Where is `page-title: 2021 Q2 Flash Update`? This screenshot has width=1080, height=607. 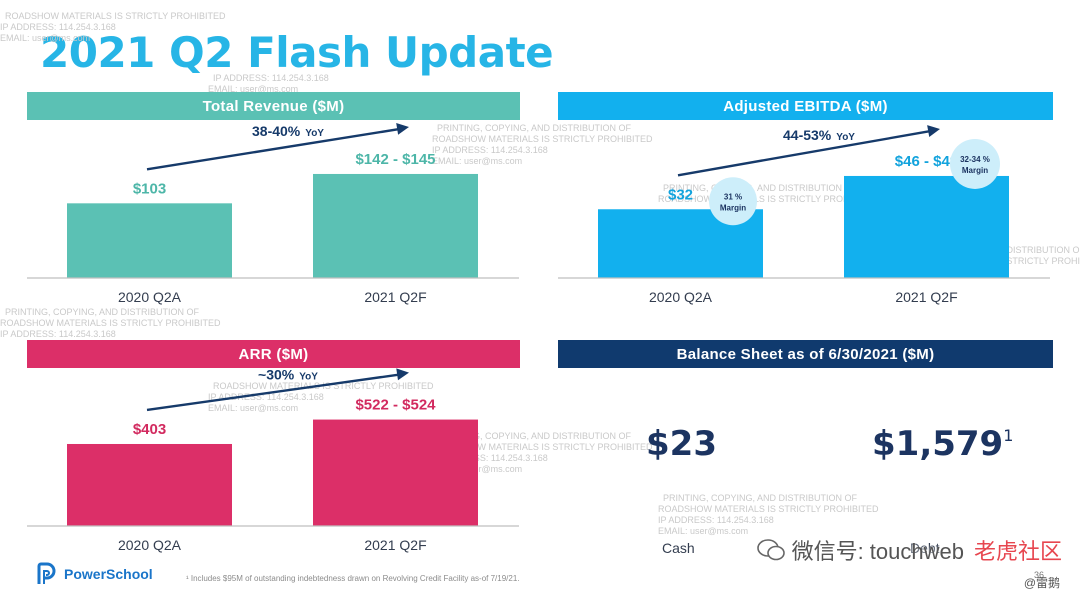 page-title: 2021 Q2 Flash Update is located at coordinates (297, 52).